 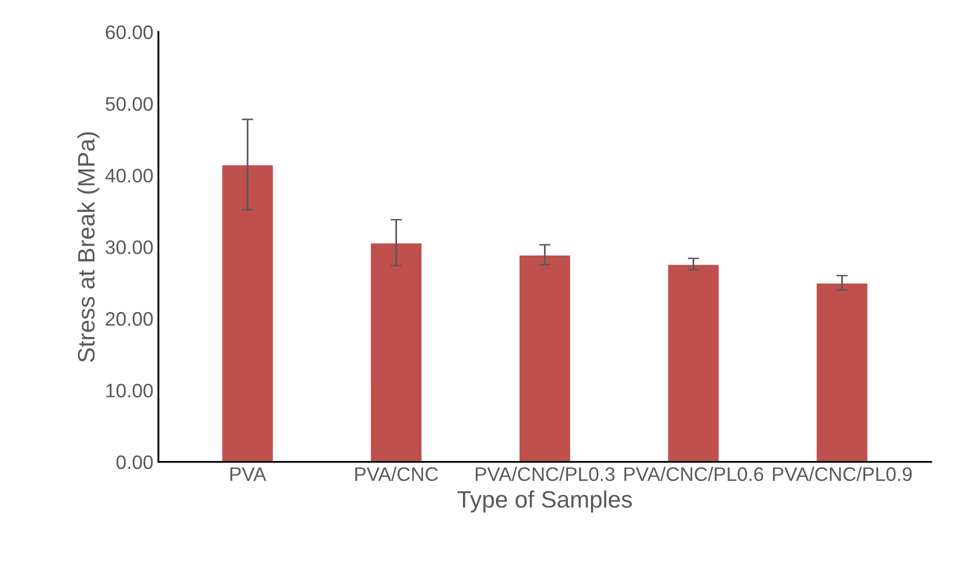 What do you see at coordinates (129, 175) in the screenshot?
I see `y-tick-label: 40.00` at bounding box center [129, 175].